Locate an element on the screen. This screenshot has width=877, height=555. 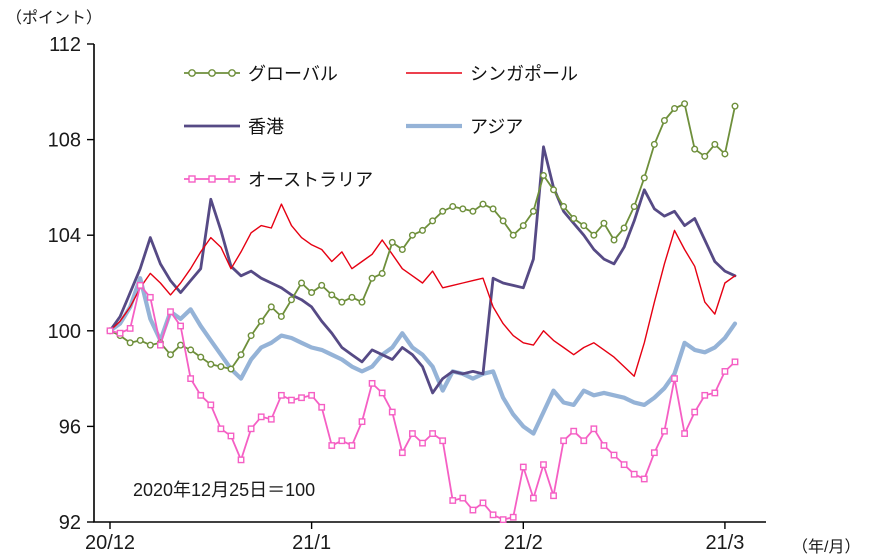
svg-text: 100 is located at coordinates (64, 332).